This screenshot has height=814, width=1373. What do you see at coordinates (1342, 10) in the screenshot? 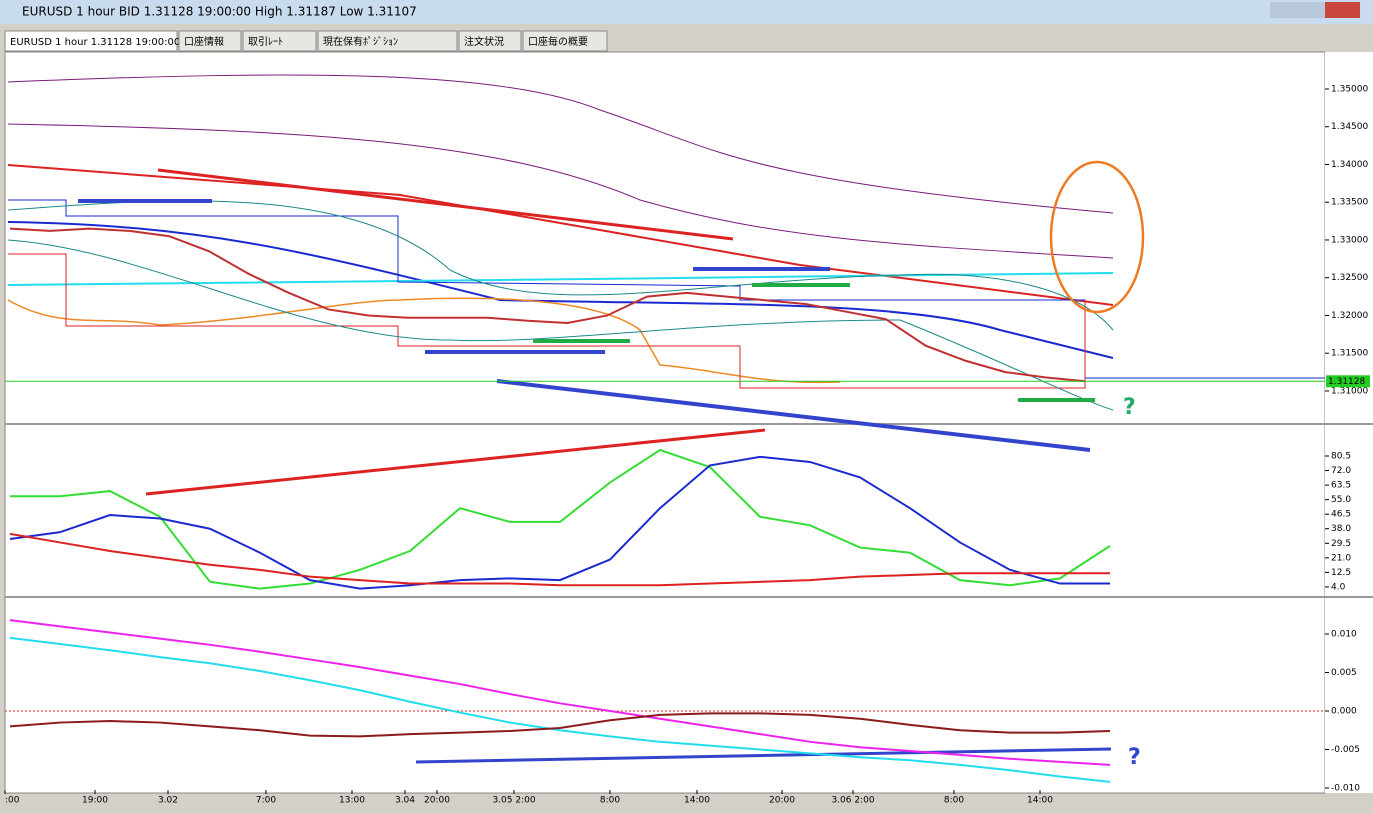
I see `close-button` at bounding box center [1342, 10].